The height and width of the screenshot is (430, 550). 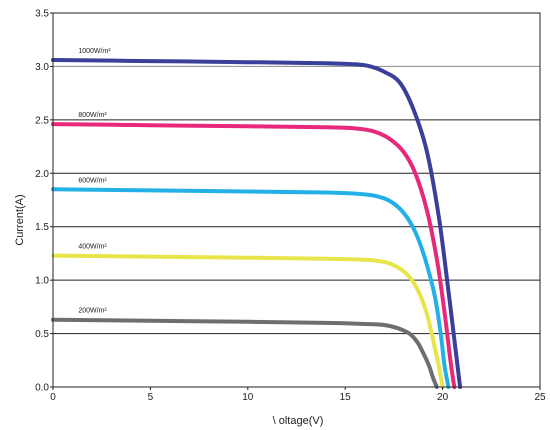 What do you see at coordinates (42, 67) in the screenshot?
I see `y-tick-label: 3.0` at bounding box center [42, 67].